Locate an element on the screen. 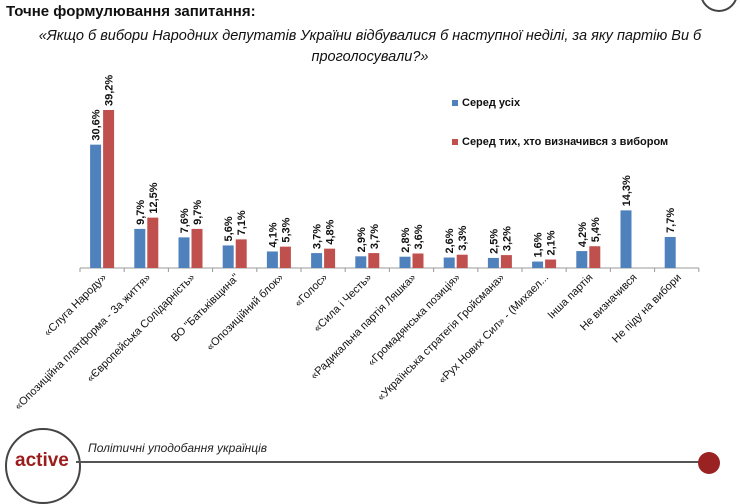 Image resolution: width=740 pixels, height=504 pixels. legend-label: Серед усіх is located at coordinates (491, 103).